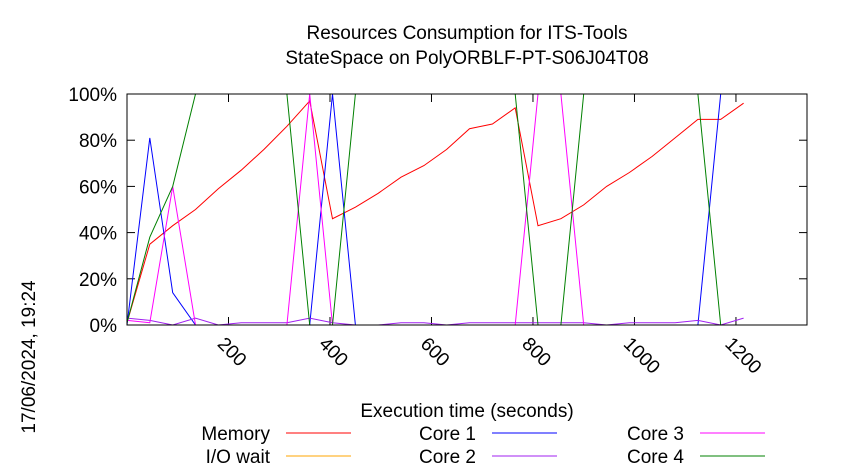  What do you see at coordinates (98, 234) in the screenshot?
I see `y-tick-label: 40%` at bounding box center [98, 234].